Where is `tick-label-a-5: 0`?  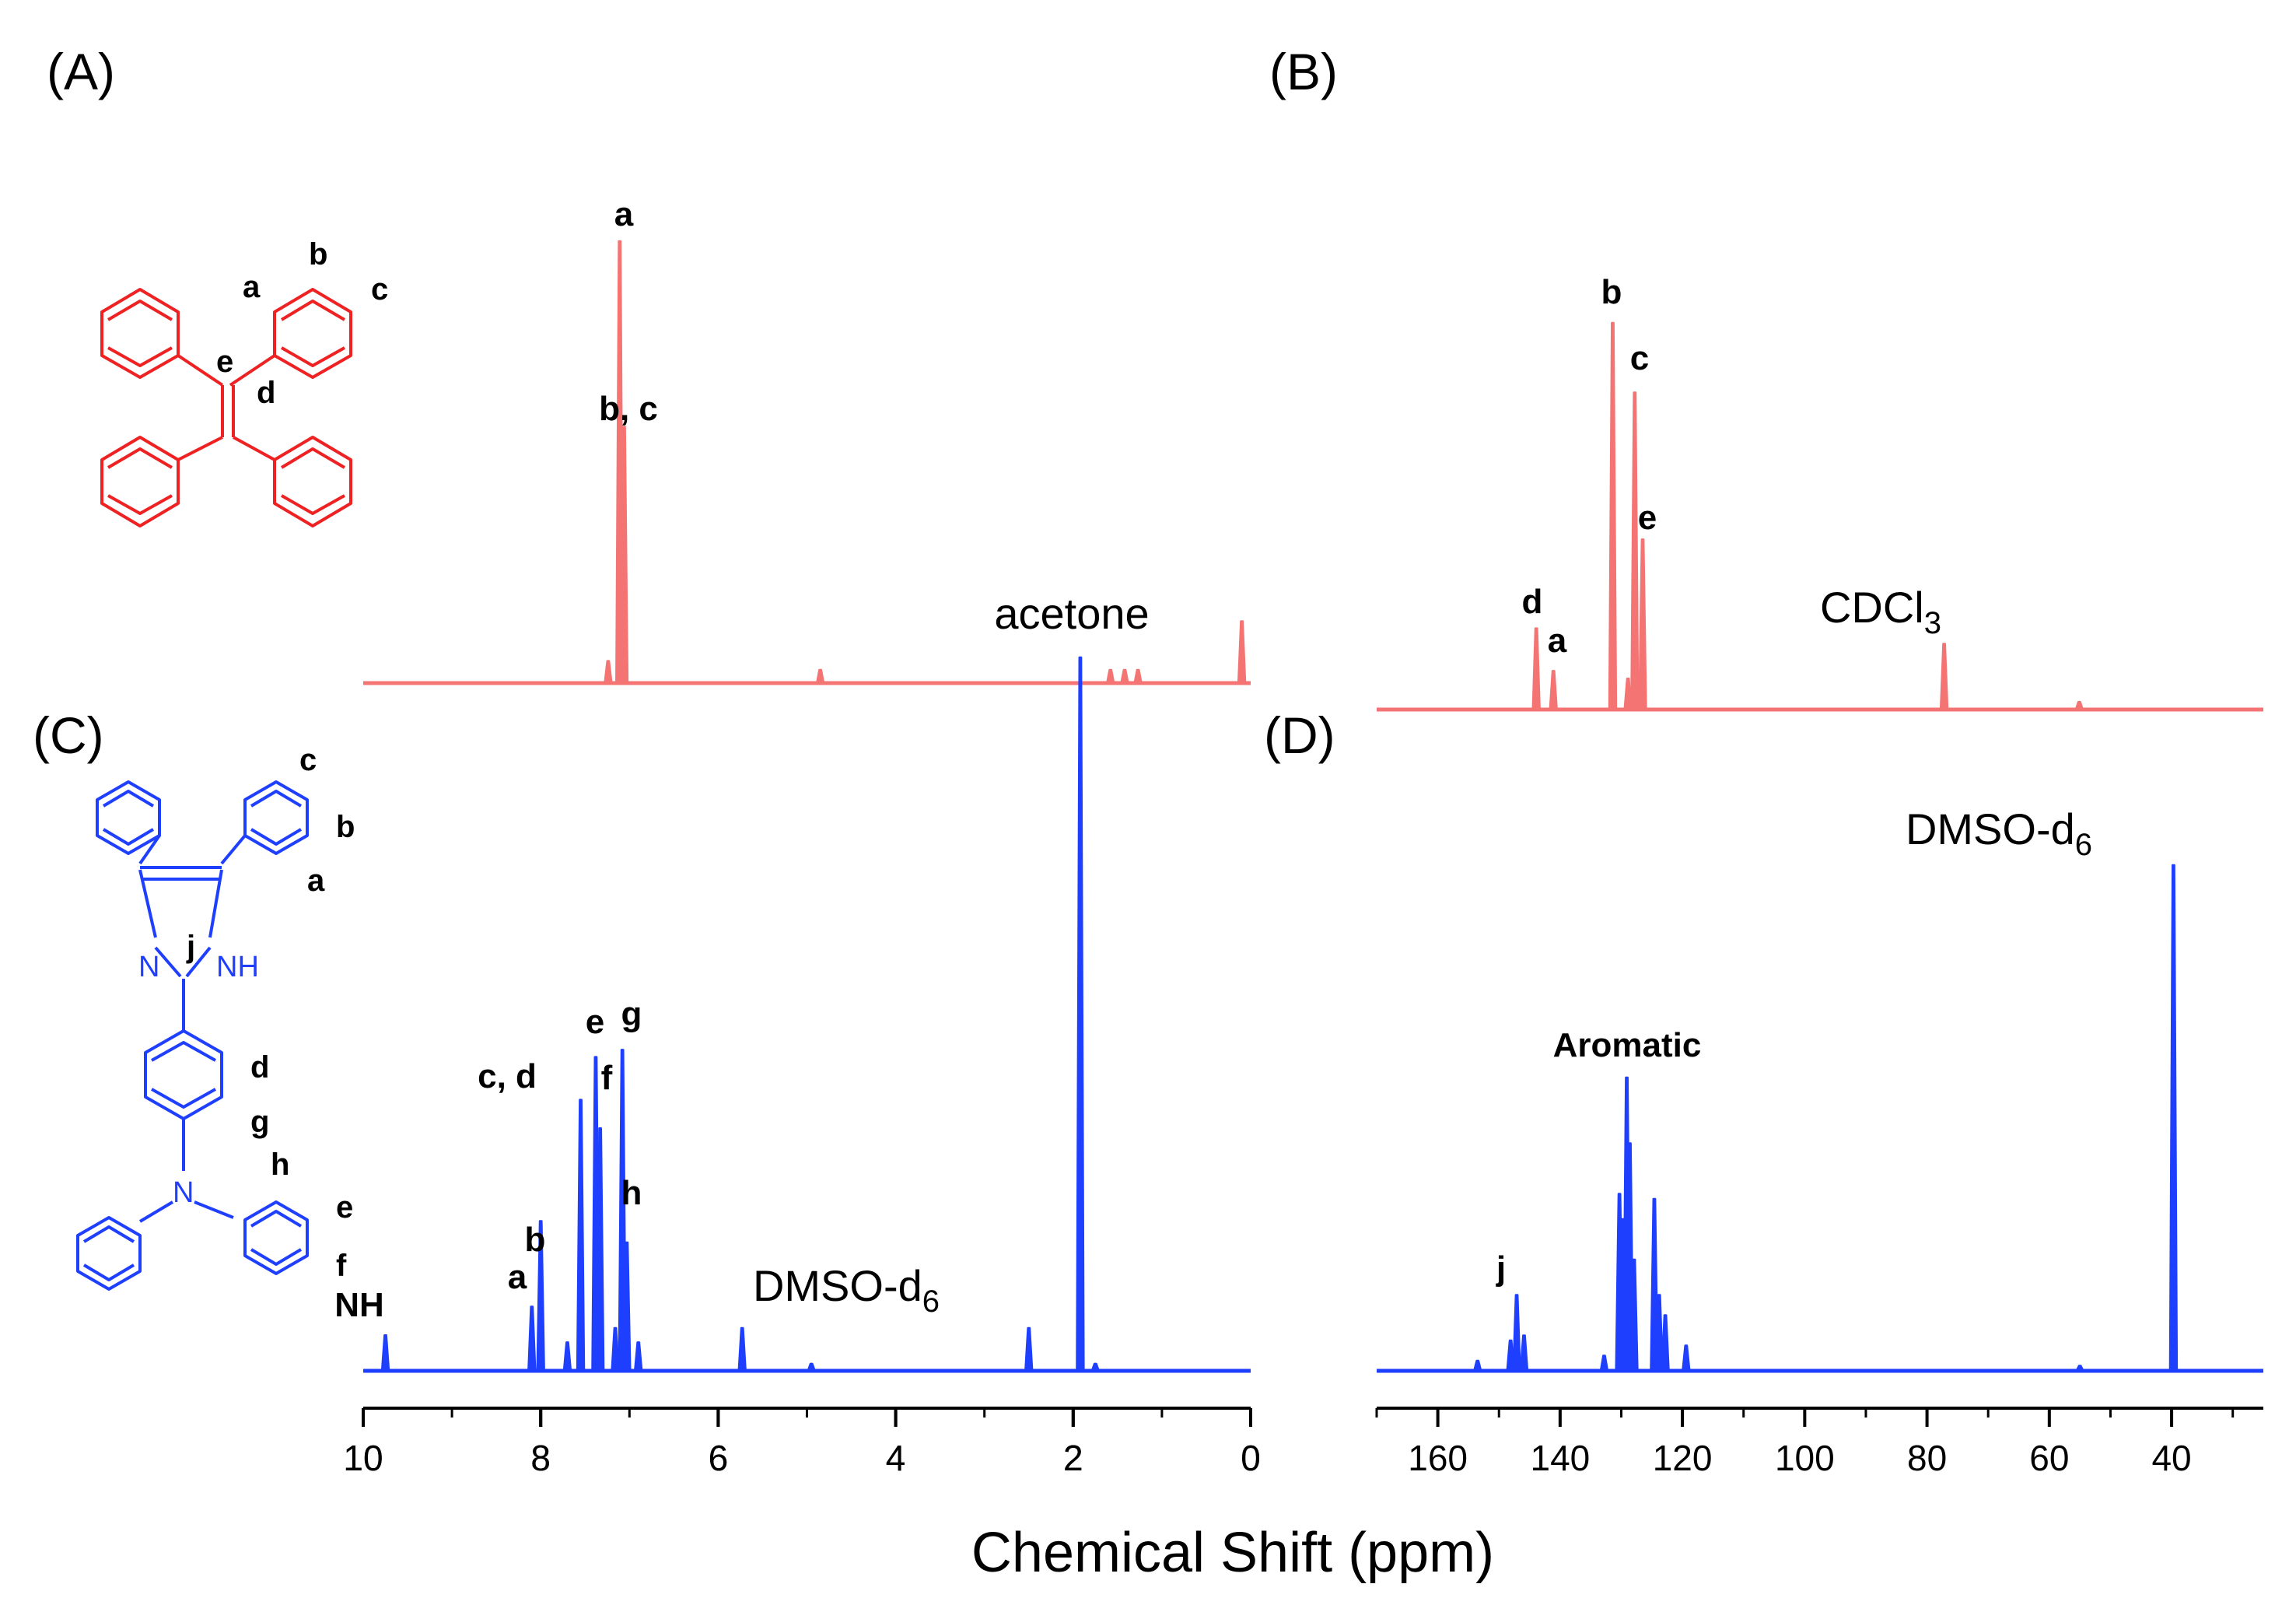 tick-label-a-5: 0 is located at coordinates (1251, 1458).